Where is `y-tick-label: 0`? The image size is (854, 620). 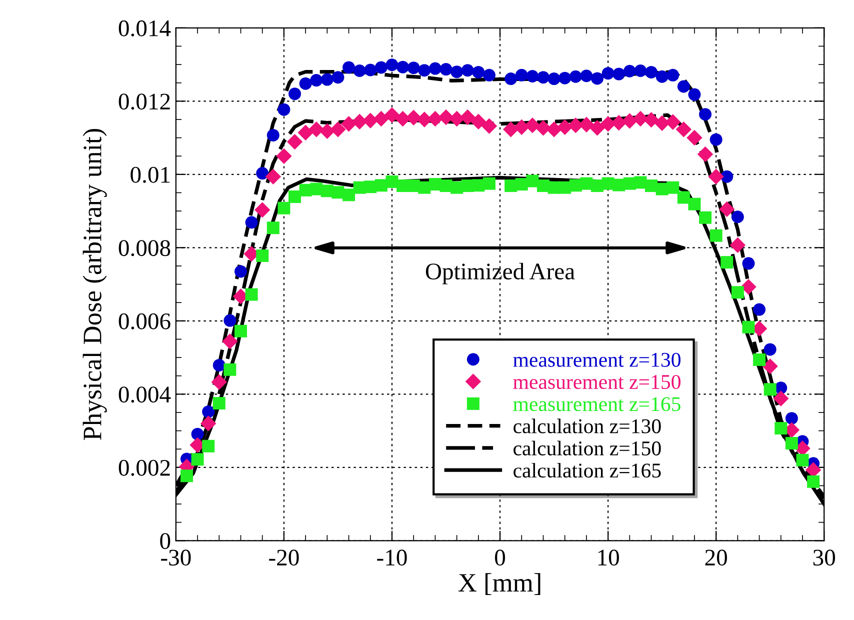
y-tick-label: 0 is located at coordinates (165, 541).